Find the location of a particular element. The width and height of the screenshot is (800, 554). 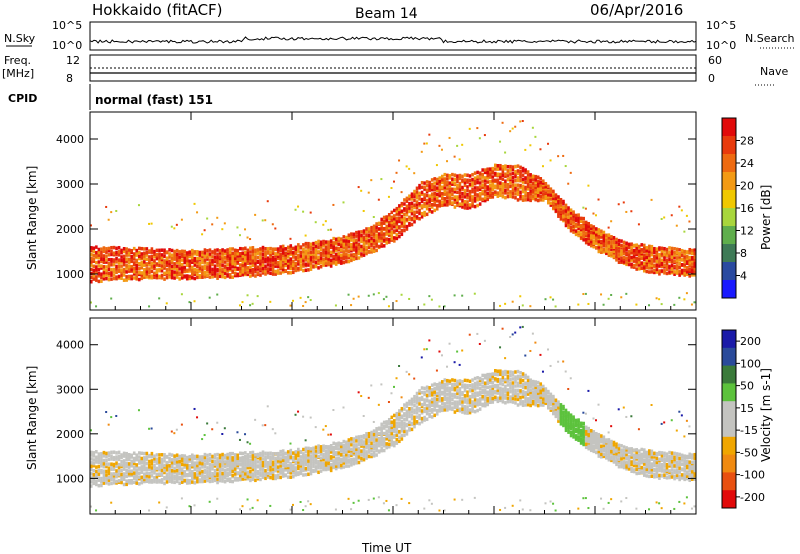

power-scatter-cell is located at coordinates (333, 204).